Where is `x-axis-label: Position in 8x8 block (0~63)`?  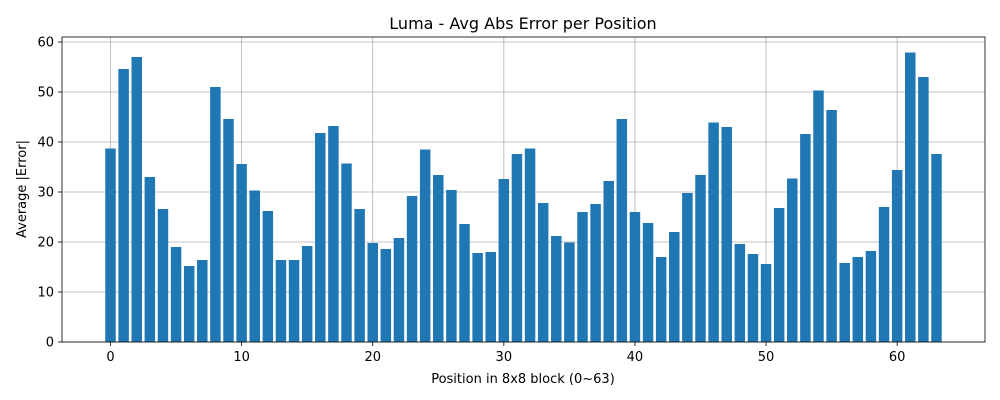
x-axis-label: Position in 8x8 block (0~63) is located at coordinates (523, 379).